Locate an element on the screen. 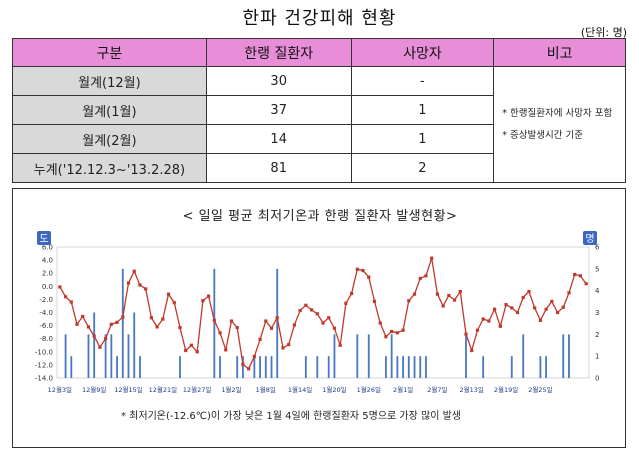 This screenshot has width=639, height=454. left-tick-label: -4.0 is located at coordinates (46, 313).